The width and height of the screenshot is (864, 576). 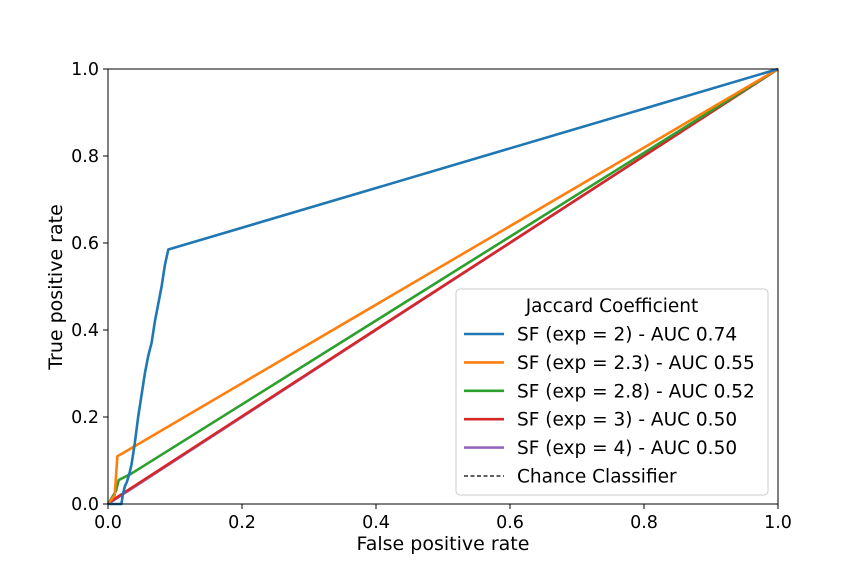 I want to click on x-axis-label: False positive rate, so click(x=443, y=544).